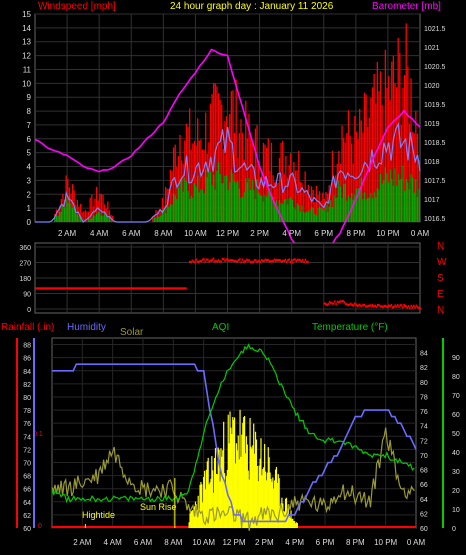 Image resolution: width=466 pixels, height=555 pixels. I want to click on humidity-axis-label: Humidity, so click(86, 327).